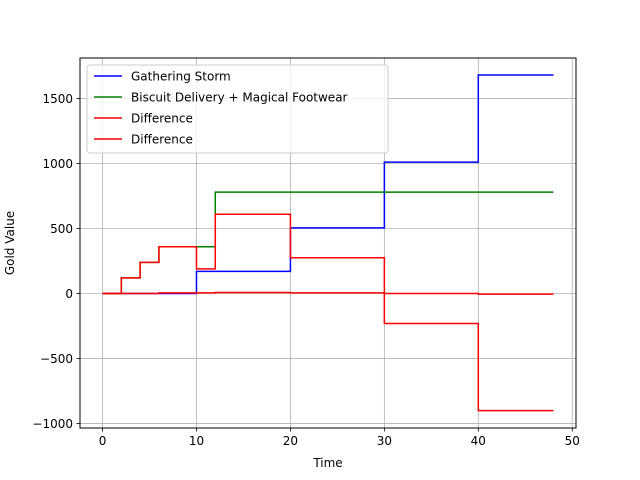 The width and height of the screenshot is (640, 480). Describe the element at coordinates (61, 229) in the screenshot. I see `y-tick-label: 500` at that location.